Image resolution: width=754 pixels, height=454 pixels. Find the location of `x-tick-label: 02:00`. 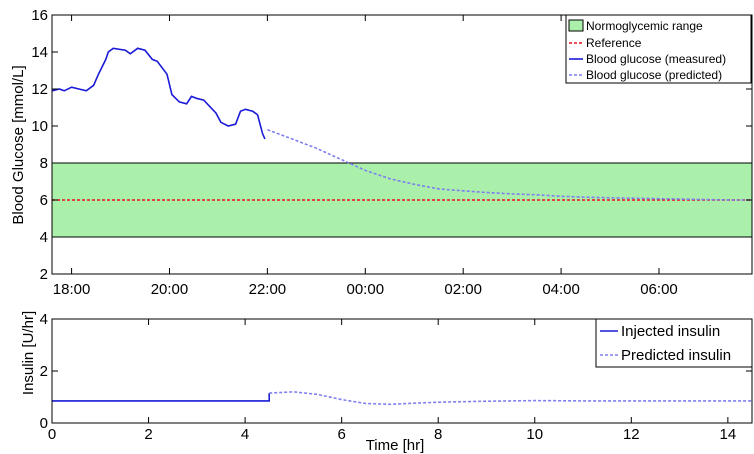

x-tick-label: 02:00 is located at coordinates (463, 289).